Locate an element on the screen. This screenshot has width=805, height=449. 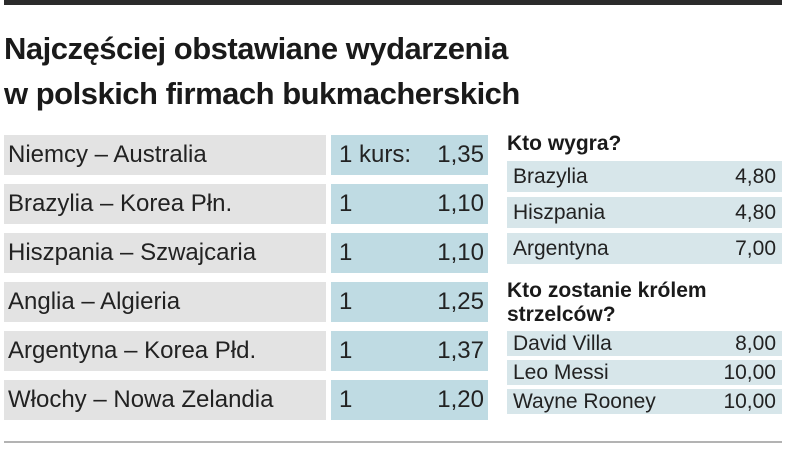
match-row: Argentyna – Korea Płd. 1 1,37 is located at coordinates (246, 351).